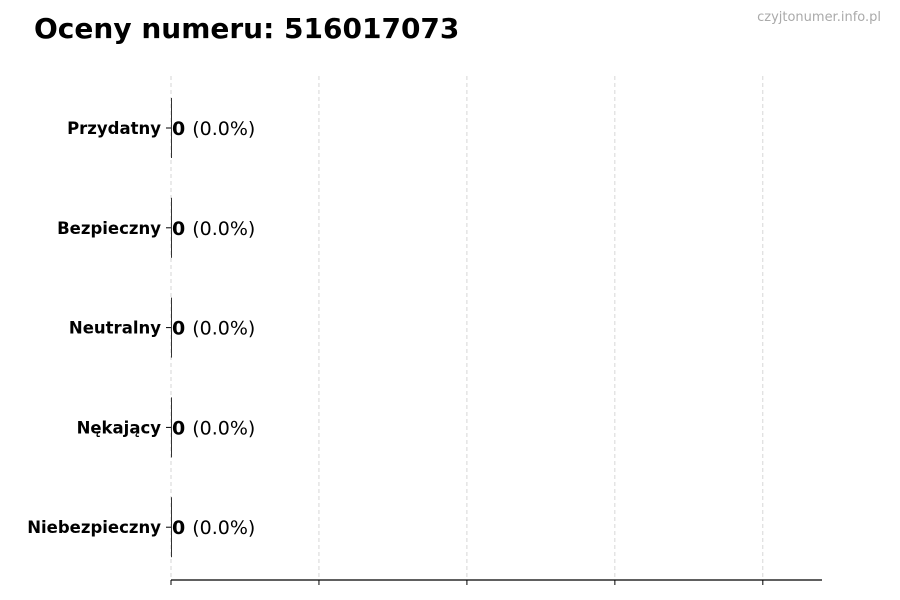  I want to click on y-tick-label: Nękający, so click(119, 427).